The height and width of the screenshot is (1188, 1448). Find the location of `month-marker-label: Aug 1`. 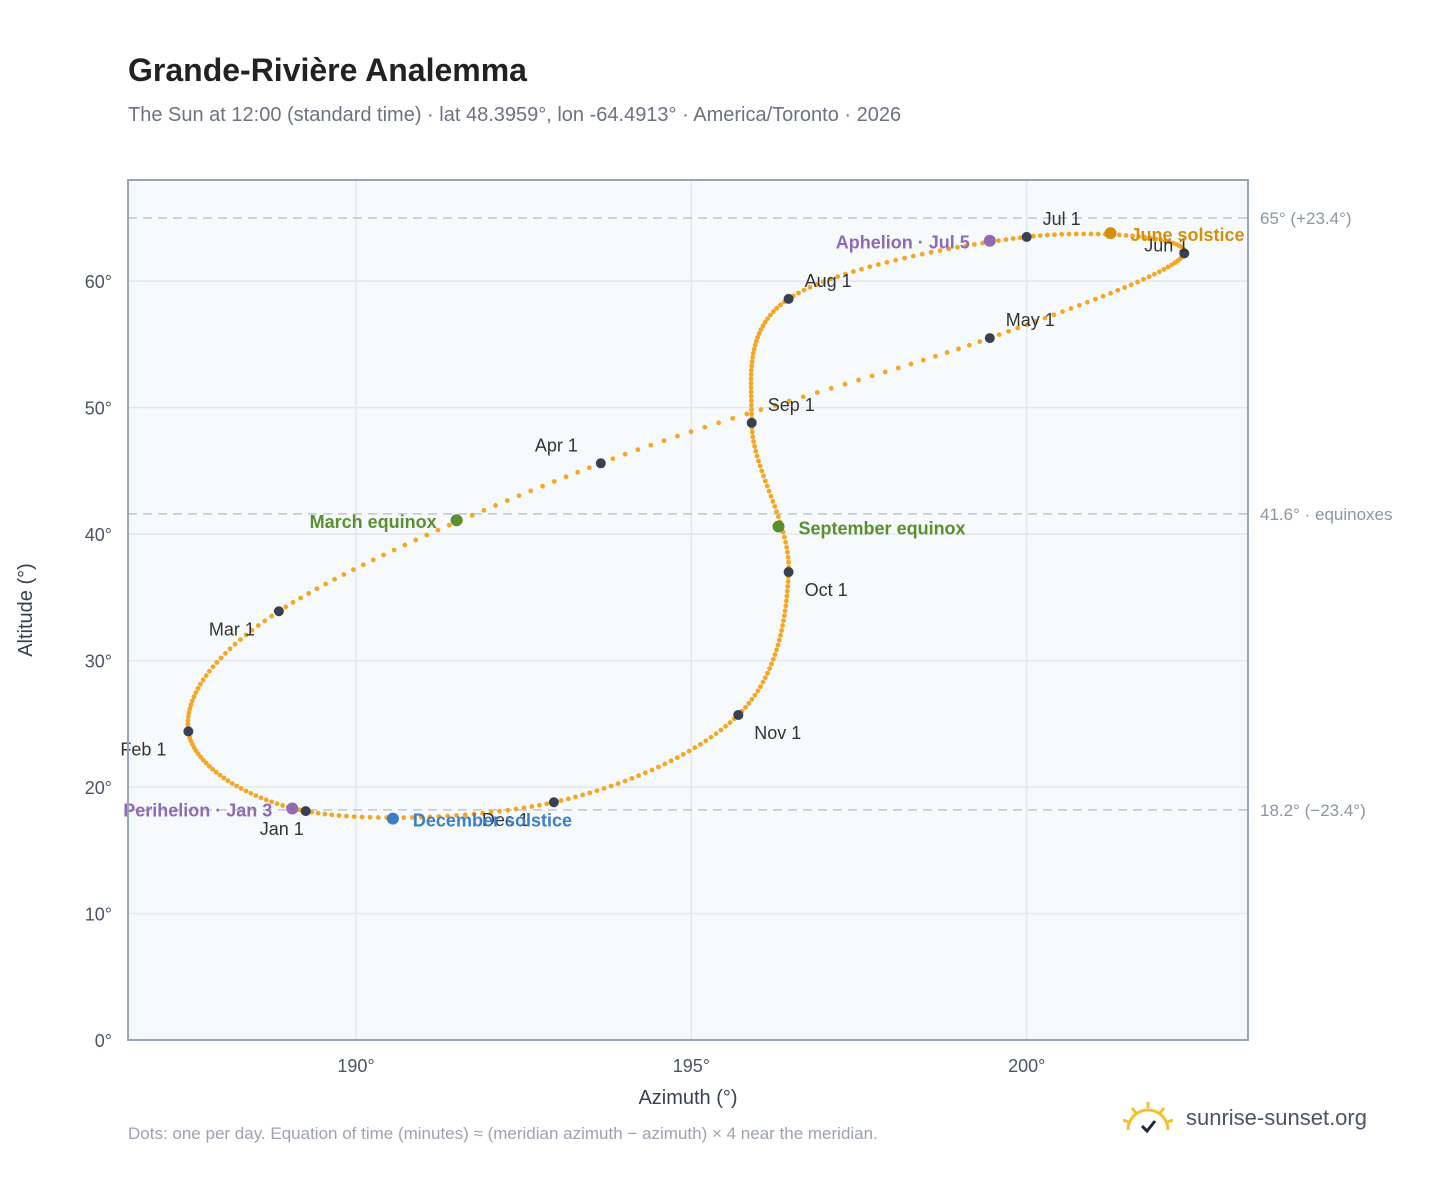

month-marker-label: Aug 1 is located at coordinates (828, 281).